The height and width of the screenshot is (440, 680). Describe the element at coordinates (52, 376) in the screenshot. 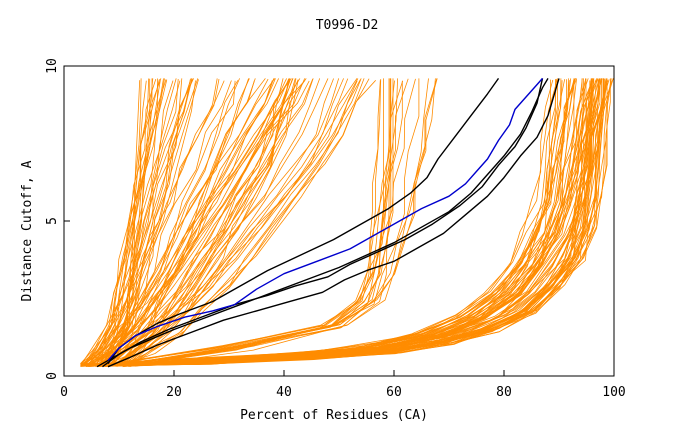

I see `y-tick-label: 0` at that location.